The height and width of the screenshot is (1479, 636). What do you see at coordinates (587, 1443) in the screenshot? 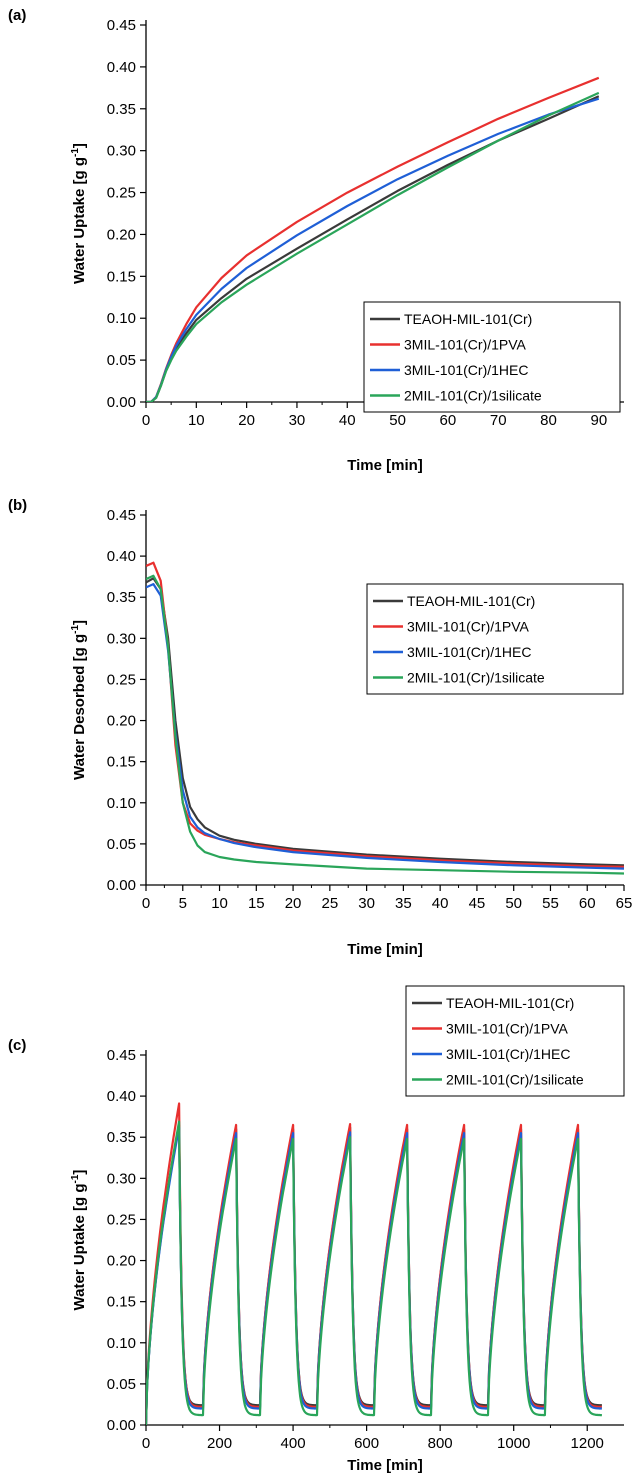
I see `x-tick-label: 1200` at bounding box center [587, 1443].